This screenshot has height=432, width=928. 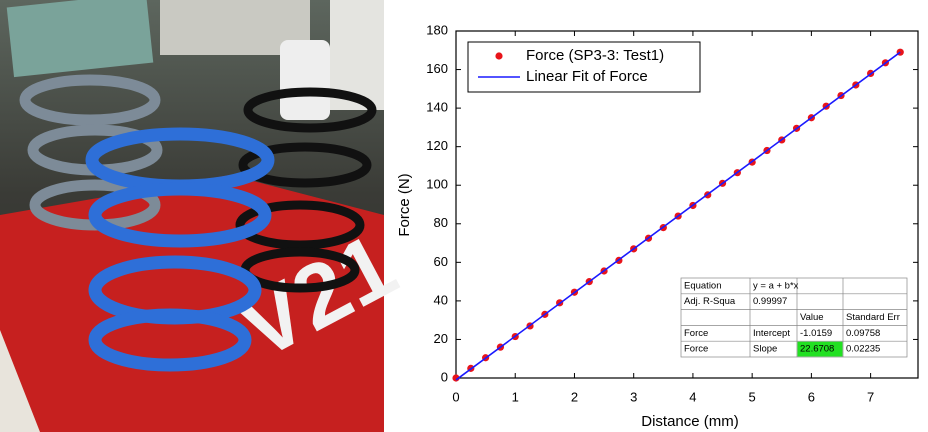 I want to click on table-value: 0.99997, so click(x=770, y=301).